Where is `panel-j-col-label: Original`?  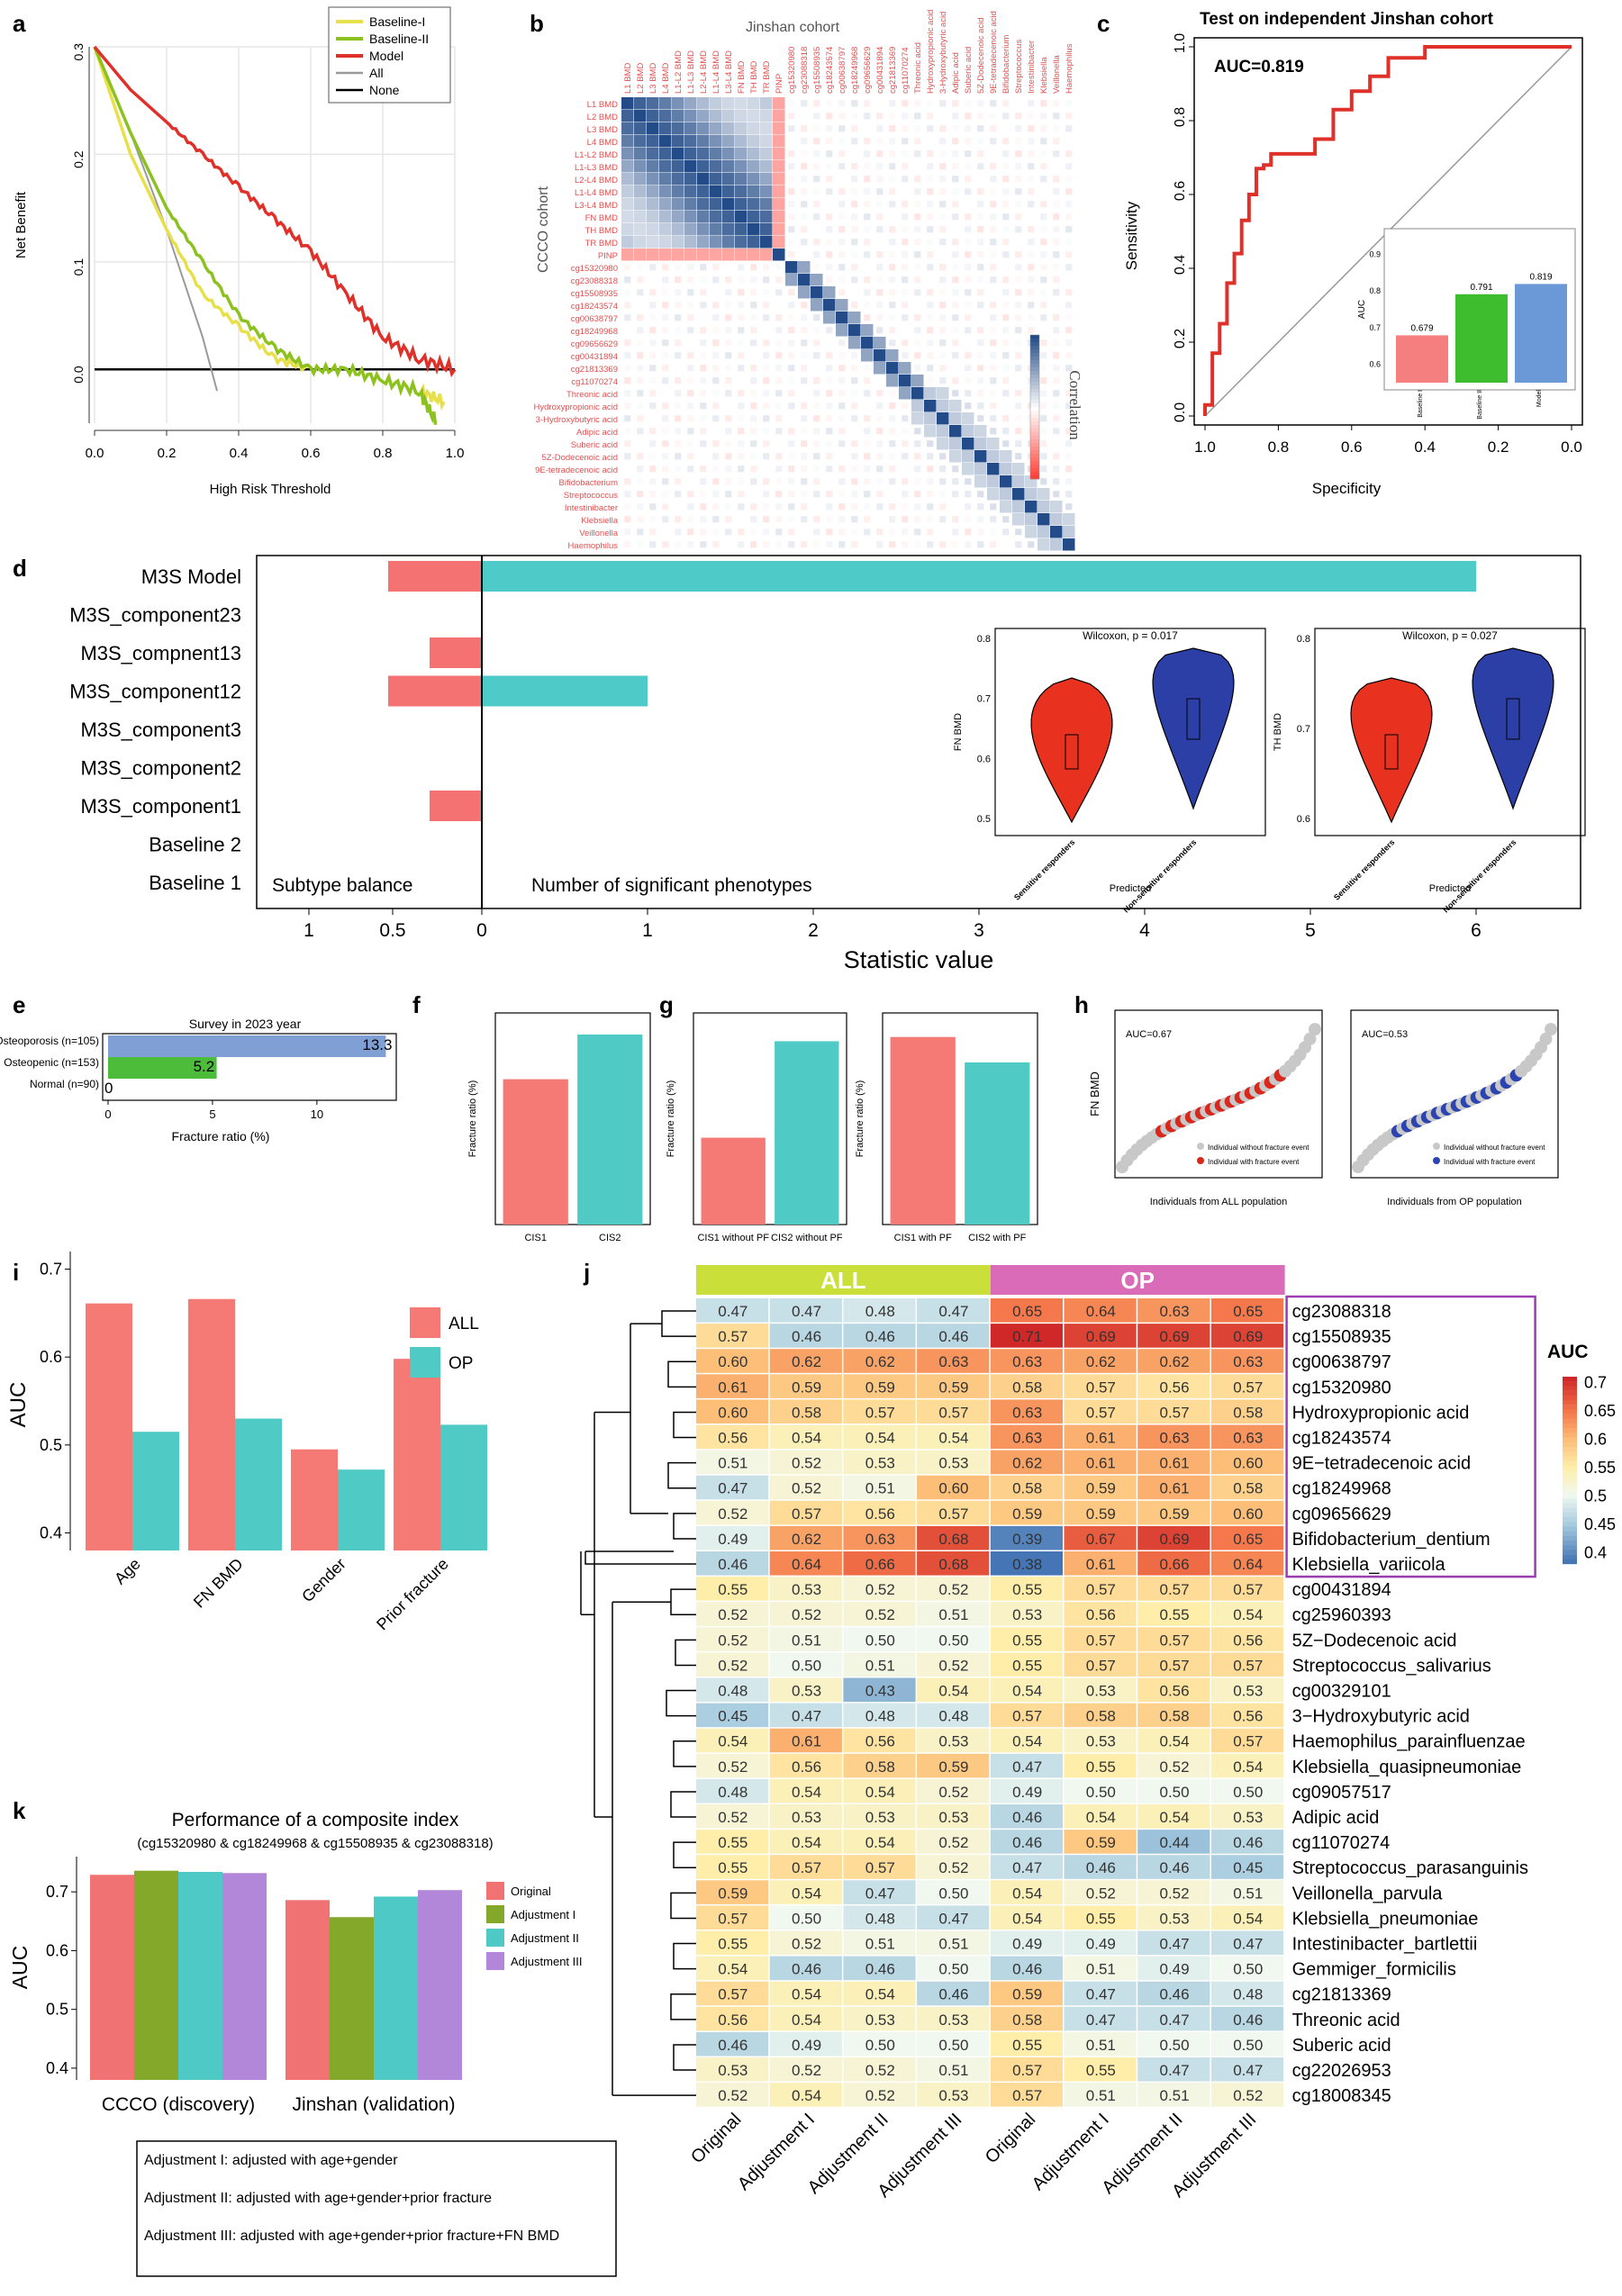
panel-j-col-label: Original is located at coordinates (1010, 2138).